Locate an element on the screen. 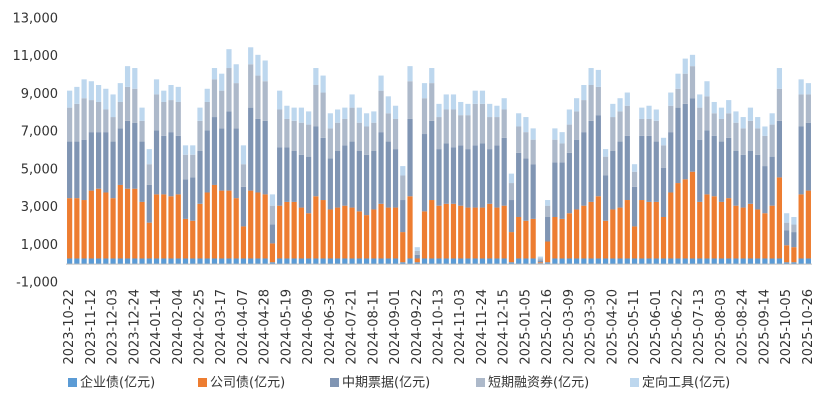 Image resolution: width=828 pixels, height=417 pixels. x-tick-label: 2023-11-12 is located at coordinates (91, 327).